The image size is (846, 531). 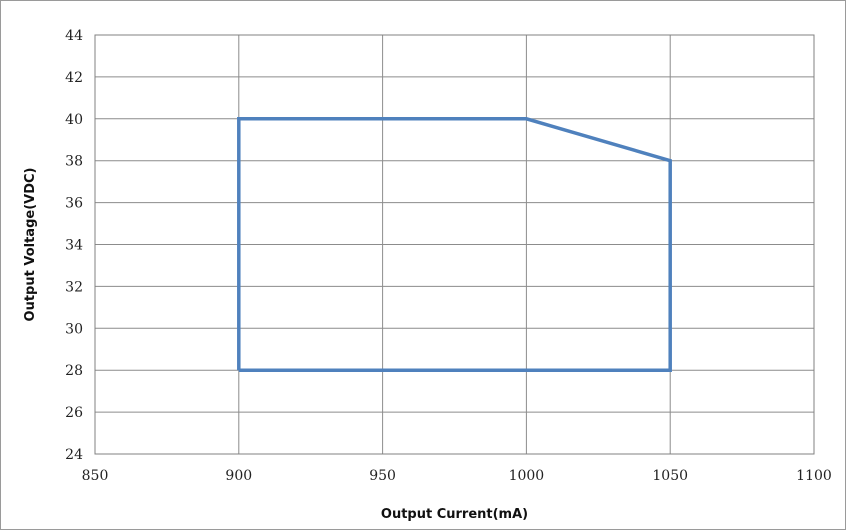 I want to click on y-tick-label: 40, so click(x=74, y=120).